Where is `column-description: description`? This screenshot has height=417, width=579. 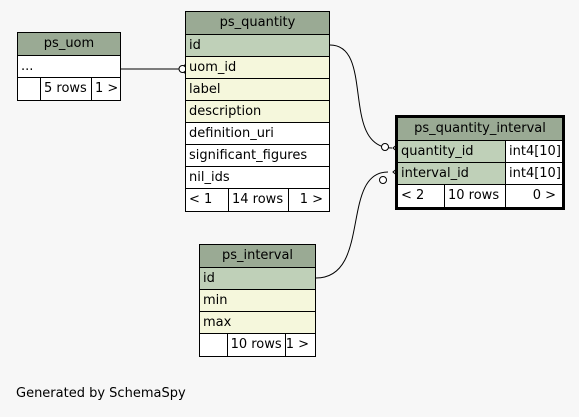
column-description: description is located at coordinates (257, 112).